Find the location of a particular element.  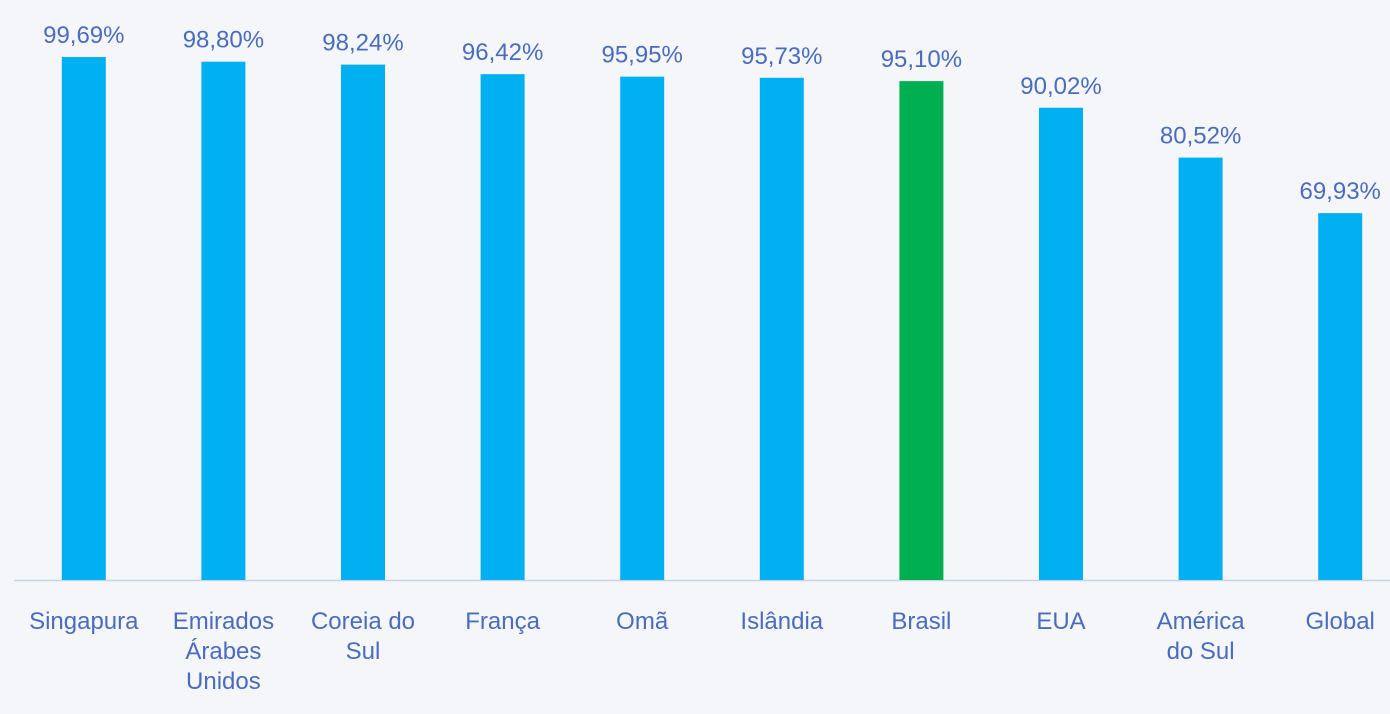

data-label: 98,24% is located at coordinates (362, 43).